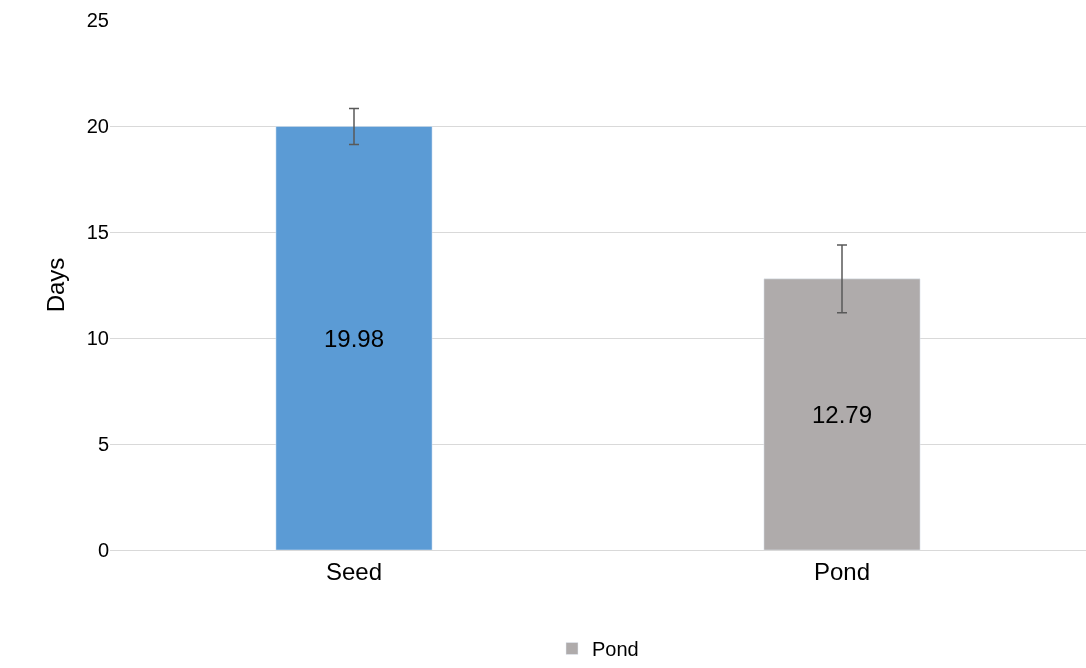 The width and height of the screenshot is (1086, 668). What do you see at coordinates (97, 232) in the screenshot?
I see `y-tick-label: 15` at bounding box center [97, 232].